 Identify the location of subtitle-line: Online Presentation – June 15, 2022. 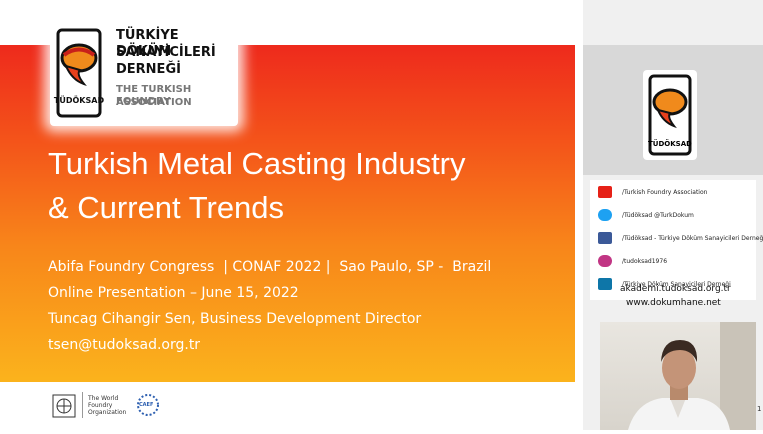
(173, 293).